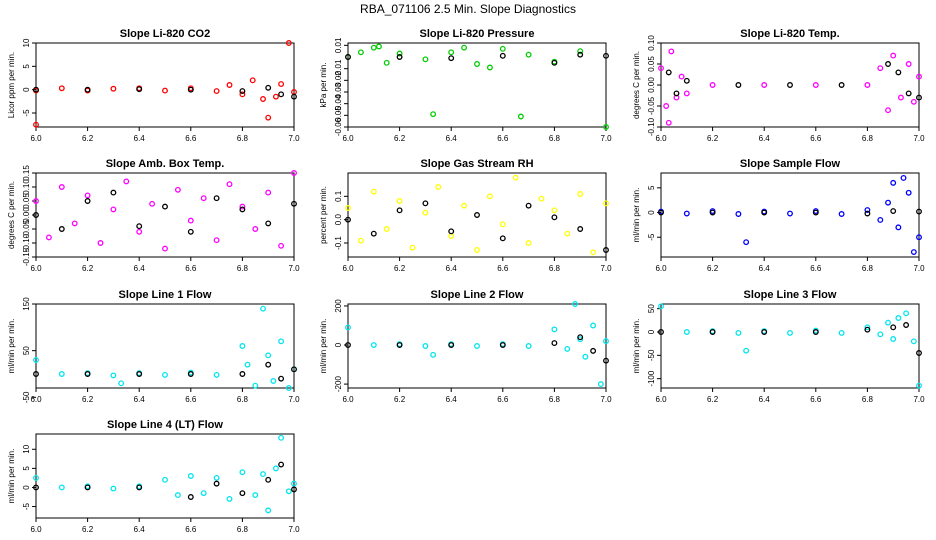  Describe the element at coordinates (651, 355) in the screenshot. I see `y-tick-label: -50` at that location.